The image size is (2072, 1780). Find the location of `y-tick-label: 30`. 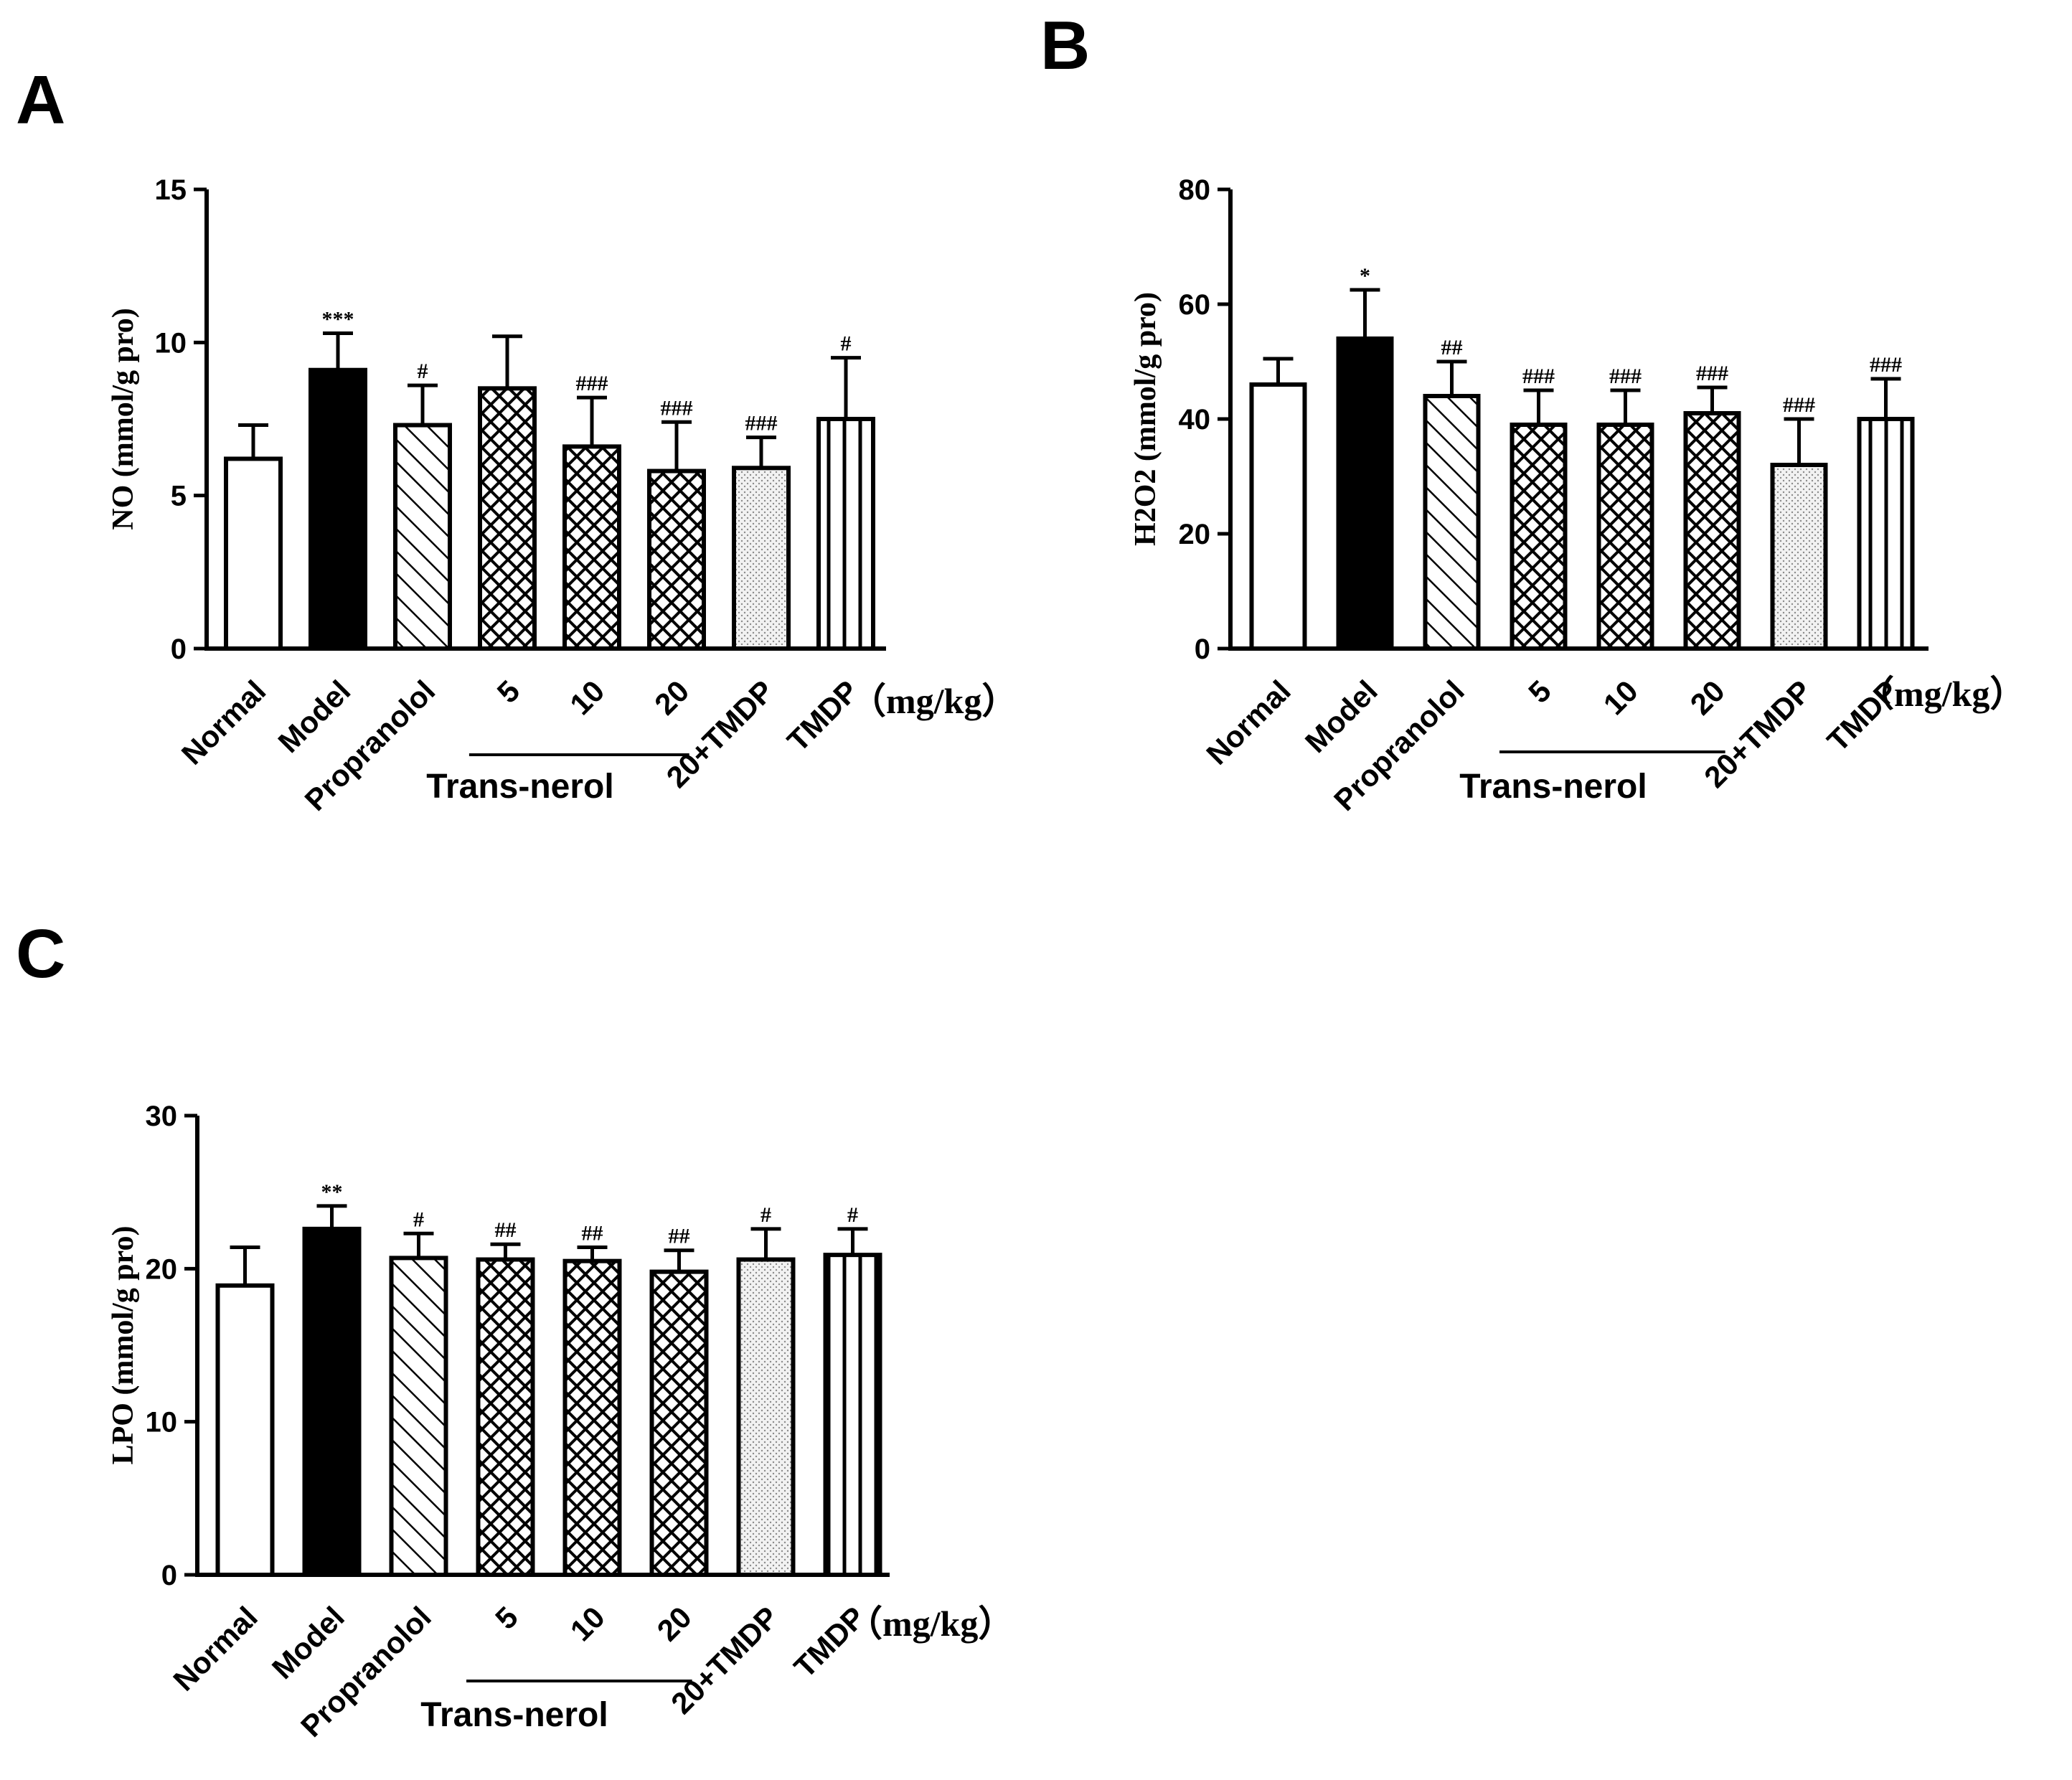

y-tick-label: 30 is located at coordinates (162, 1116).